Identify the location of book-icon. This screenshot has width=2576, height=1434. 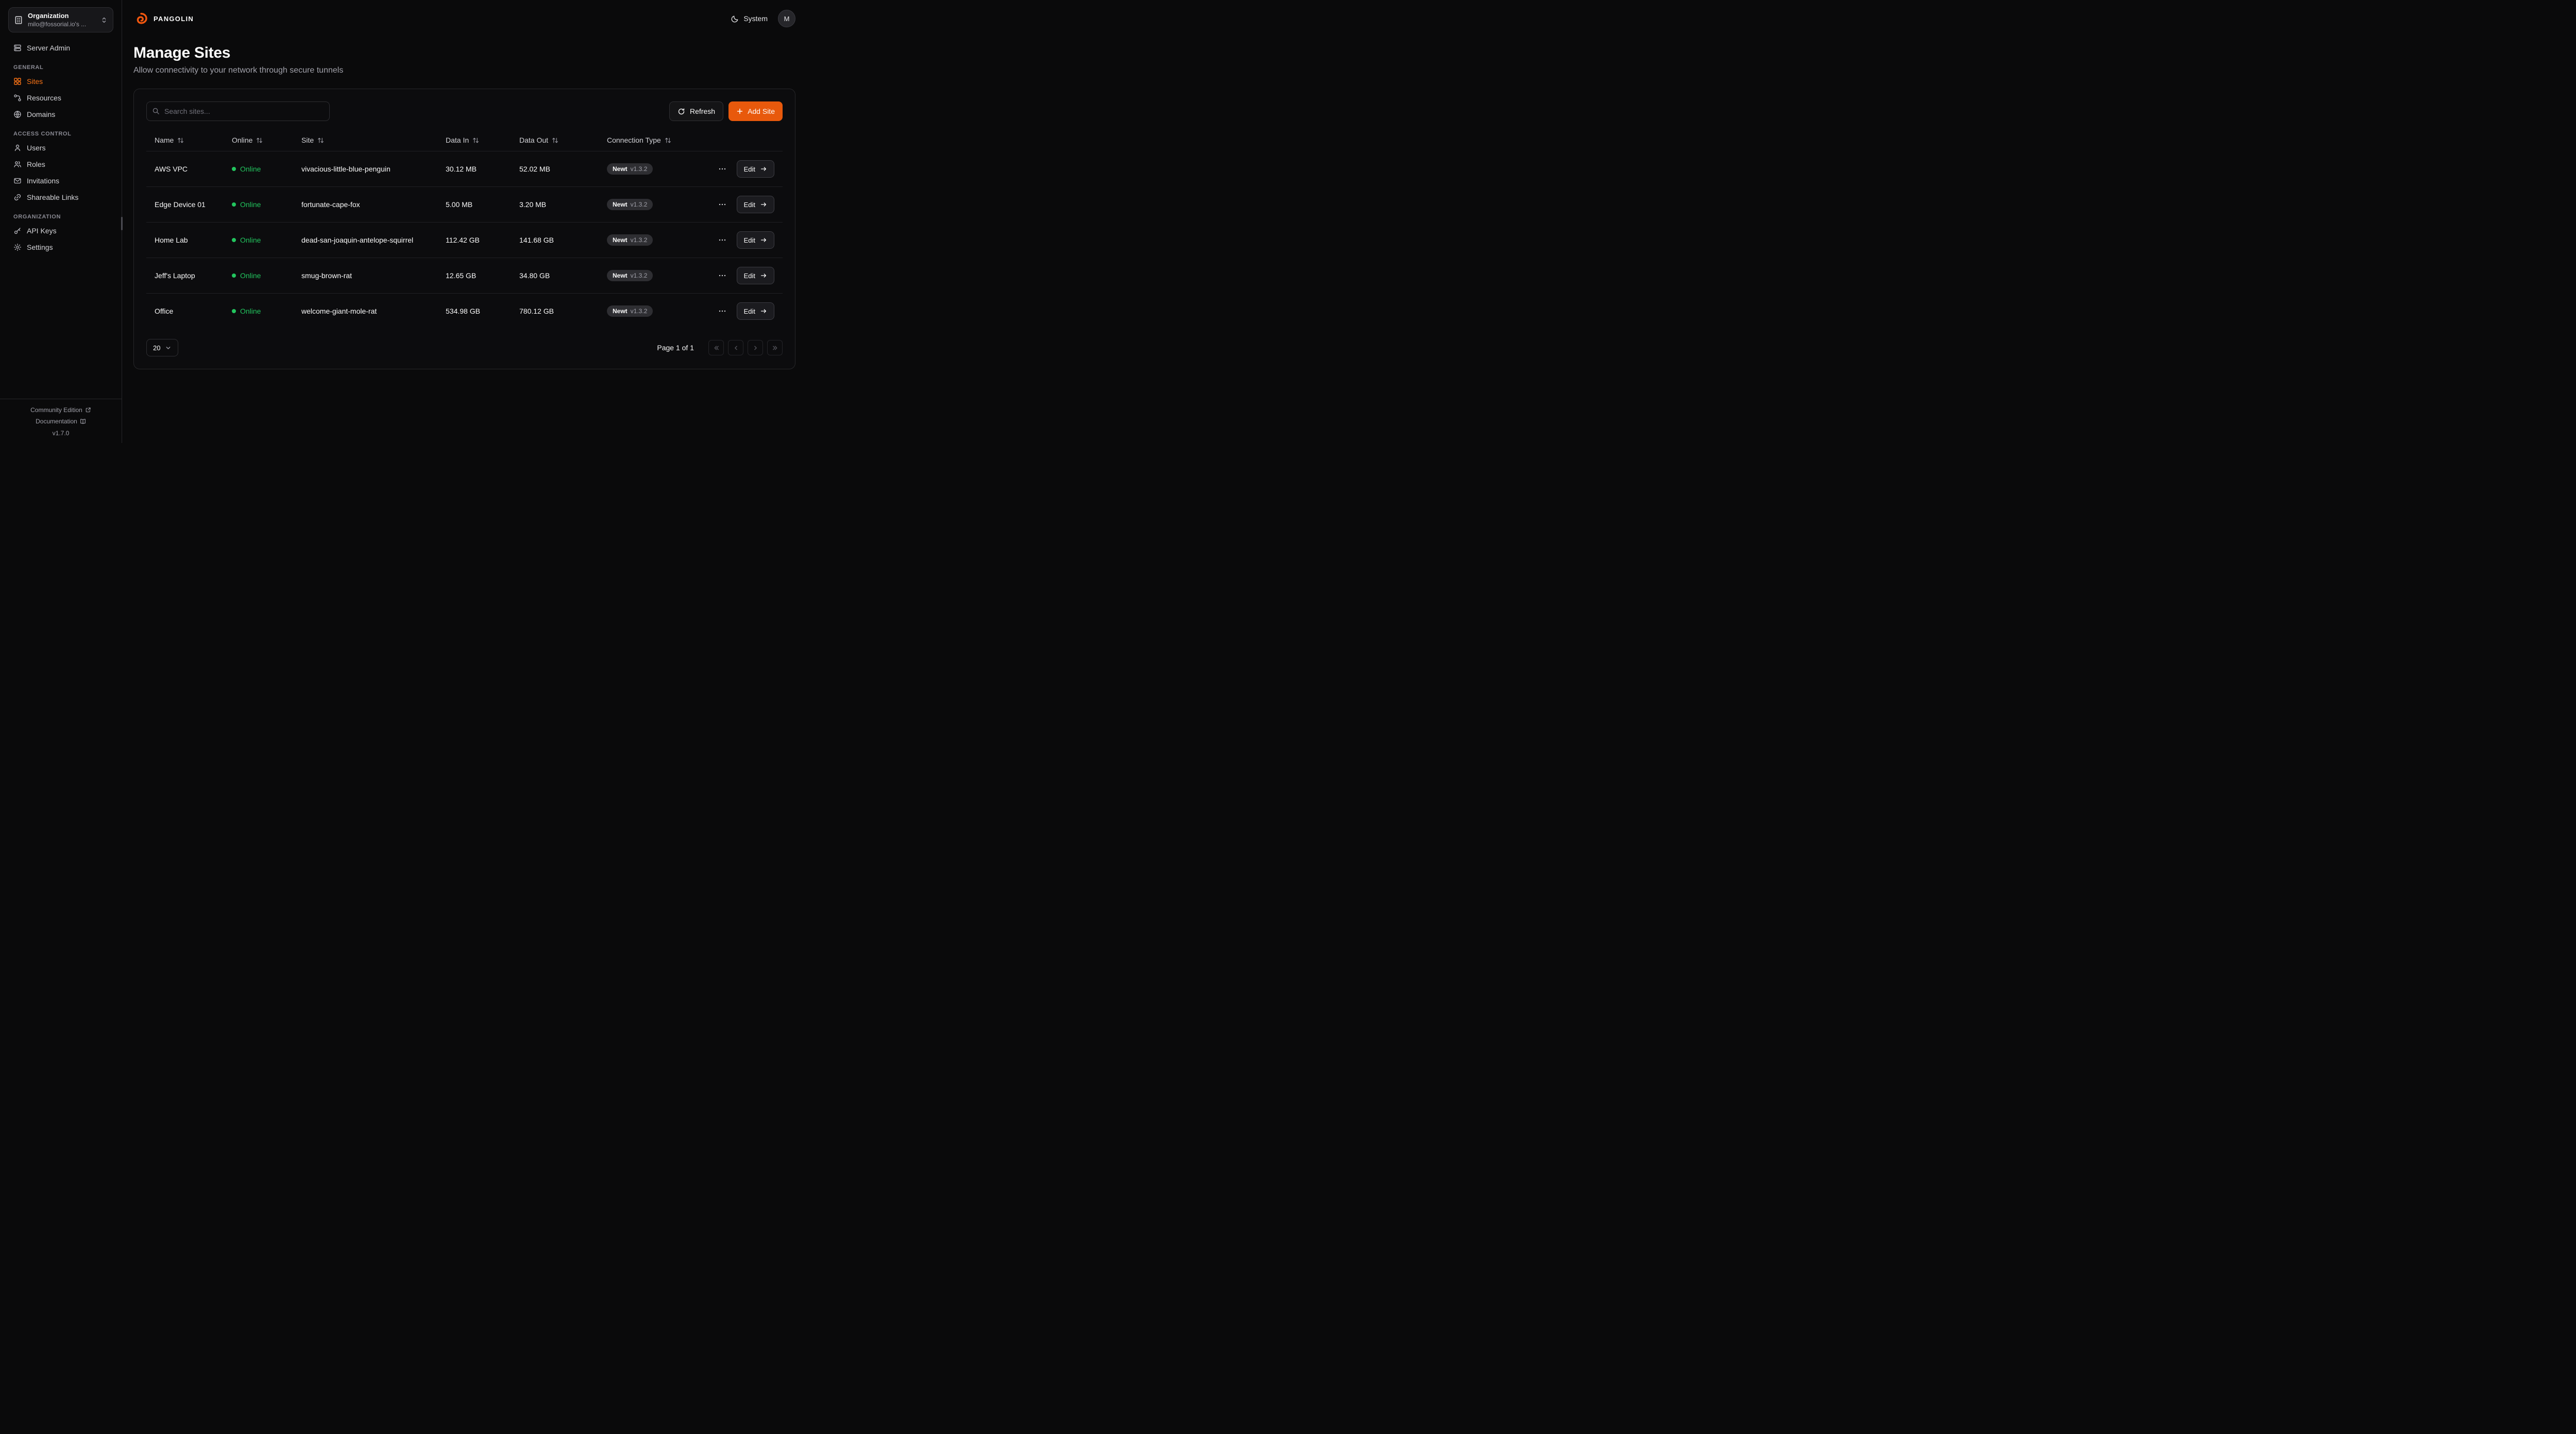
(83, 421).